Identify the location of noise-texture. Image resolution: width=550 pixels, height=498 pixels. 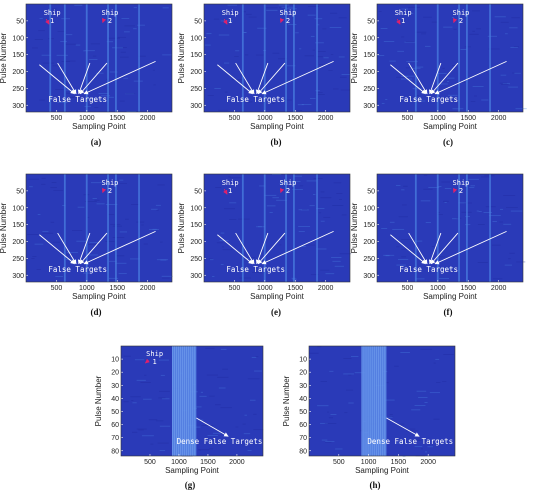
(101, 58).